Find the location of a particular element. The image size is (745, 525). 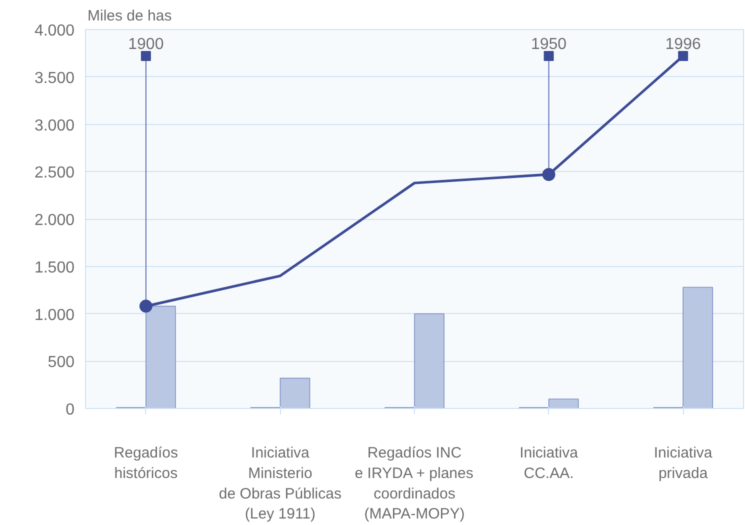

x-tick-label: Iniciativa privada is located at coordinates (683, 463).